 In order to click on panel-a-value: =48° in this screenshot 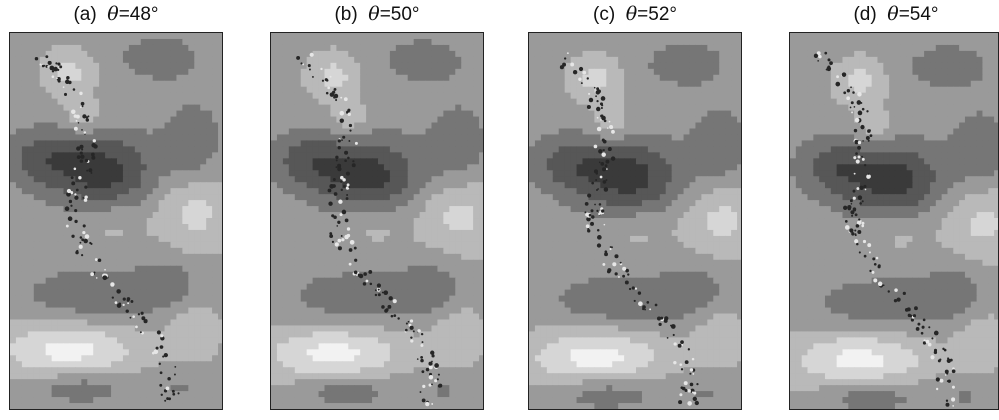, I will do `click(138, 14)`.